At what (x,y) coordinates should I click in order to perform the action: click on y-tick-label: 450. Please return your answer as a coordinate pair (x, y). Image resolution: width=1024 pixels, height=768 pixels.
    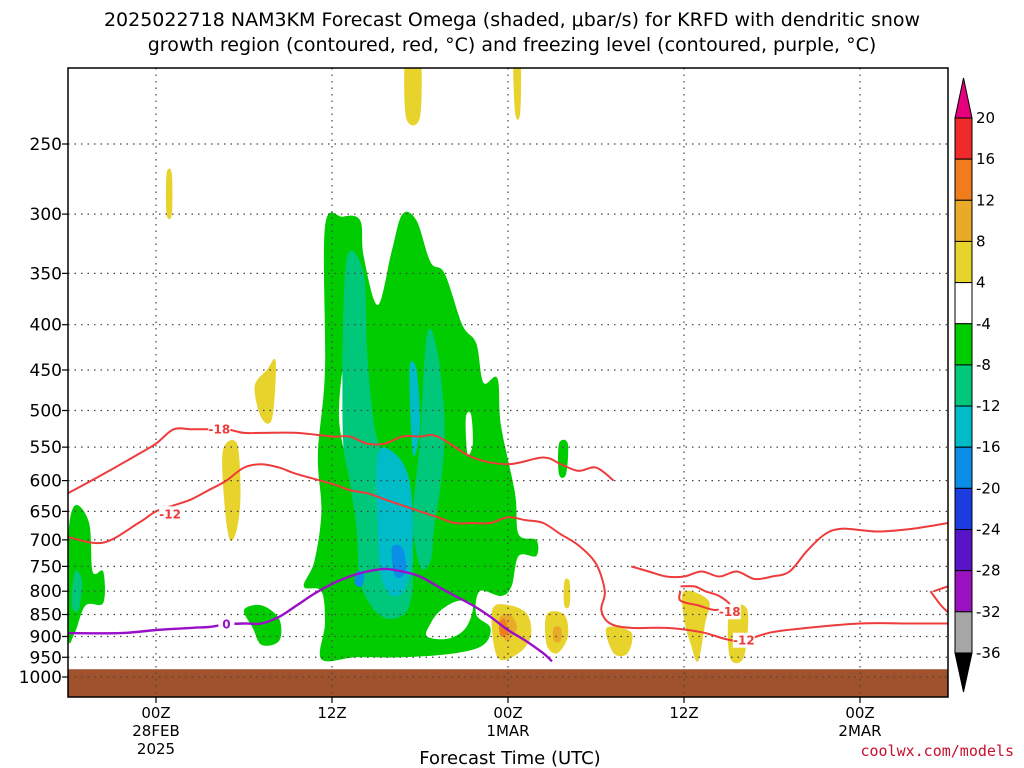
    Looking at the image, I should click on (46, 371).